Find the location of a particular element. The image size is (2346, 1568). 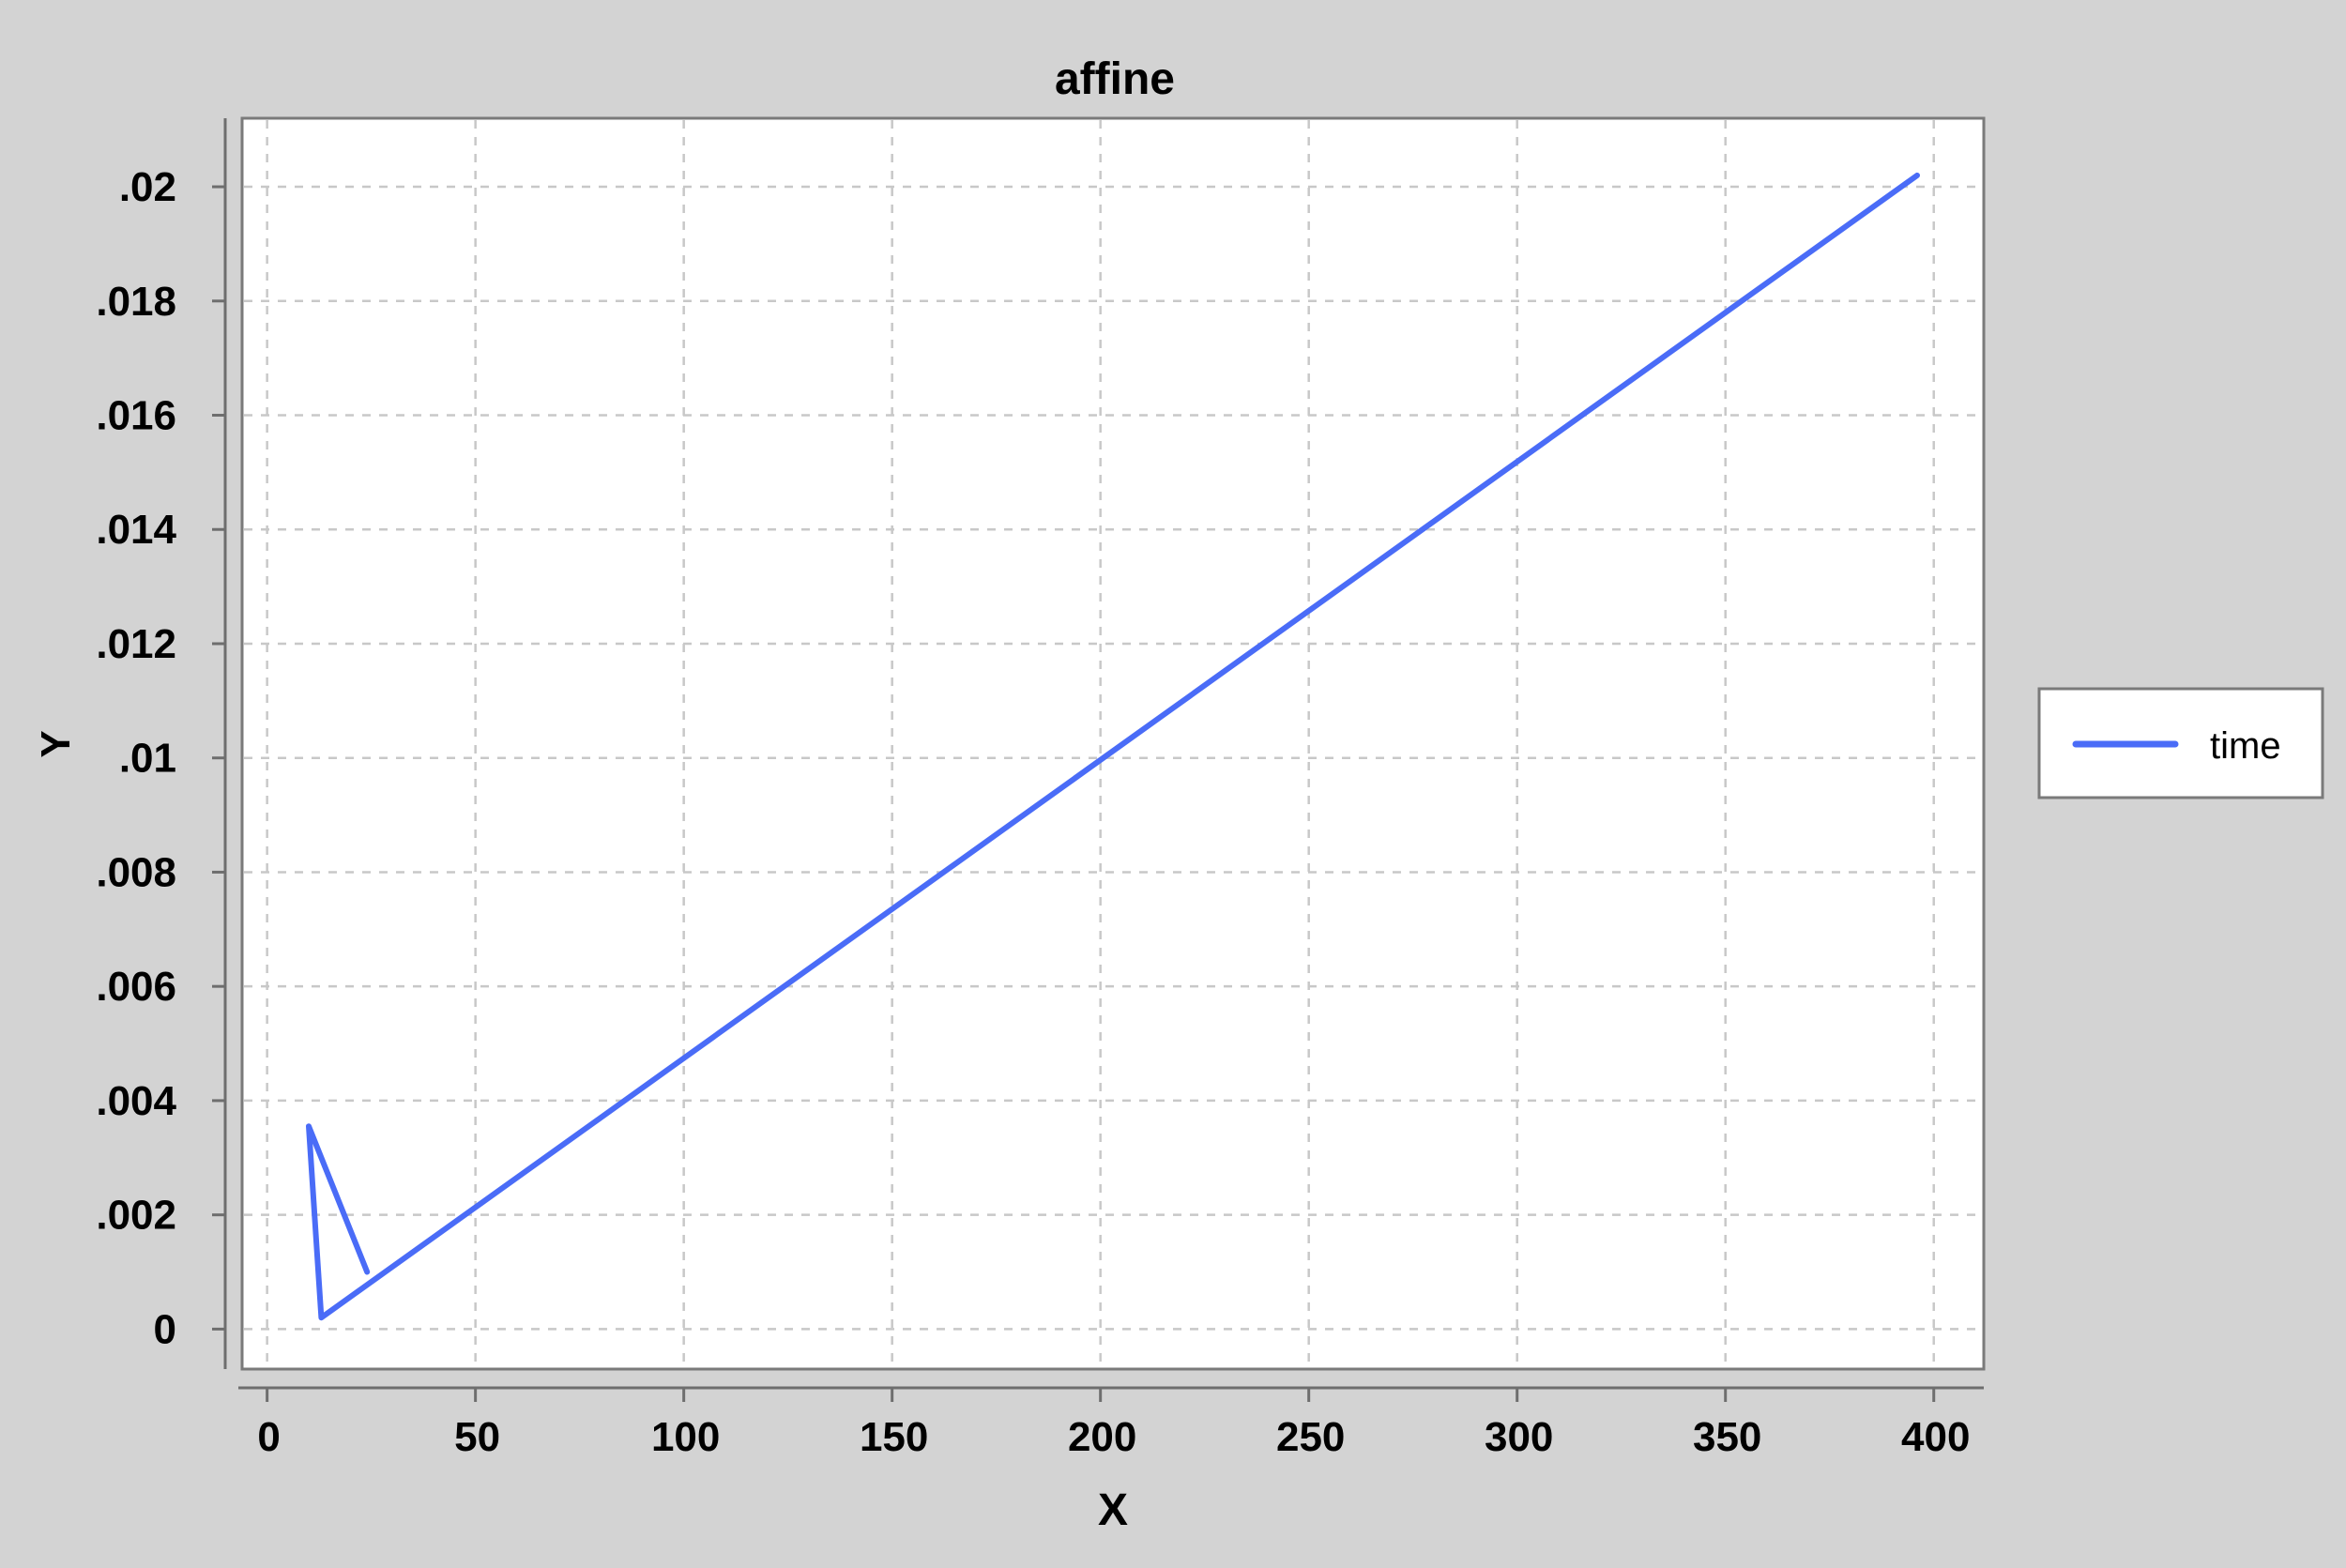

y-tick-label: .008 is located at coordinates (136, 872).